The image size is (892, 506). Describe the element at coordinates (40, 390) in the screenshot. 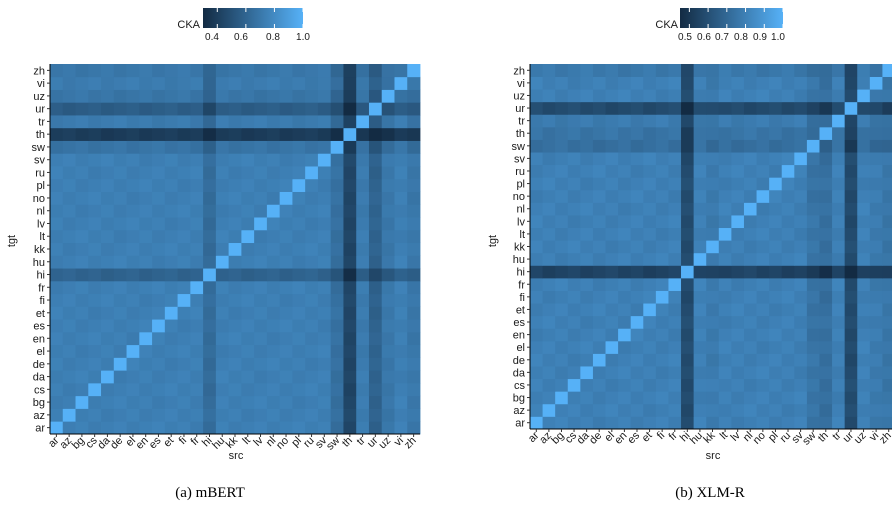

I see `y-tick-label: cs` at that location.